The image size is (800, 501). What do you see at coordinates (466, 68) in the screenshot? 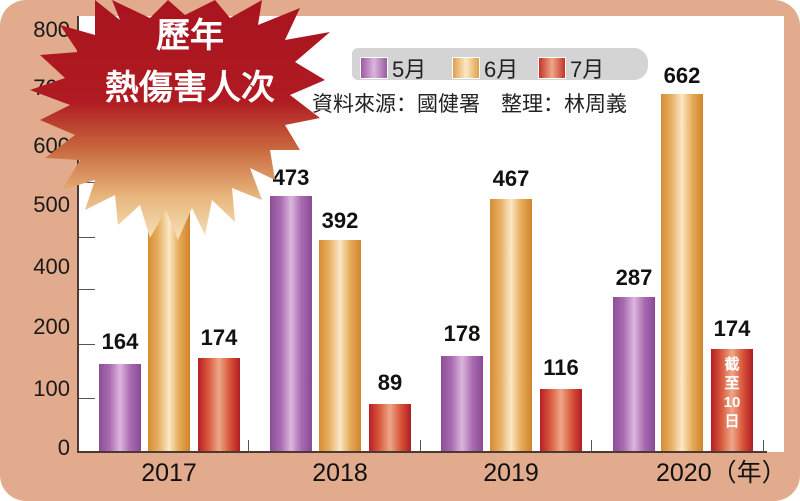
I see `legend-swatch-jun` at bounding box center [466, 68].